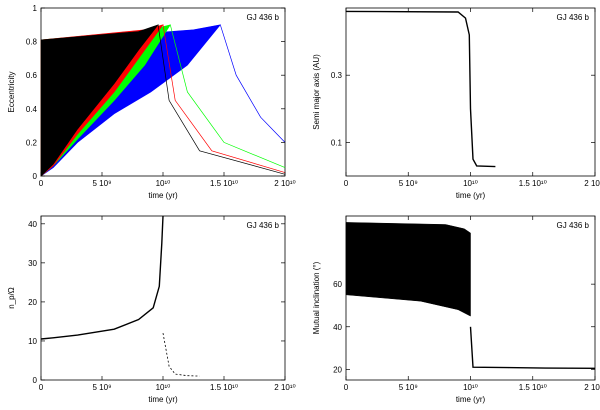 Image resolution: width=600 pixels, height=410 pixels. Describe the element at coordinates (408, 269) in the screenshot. I see `inclination-band` at that location.